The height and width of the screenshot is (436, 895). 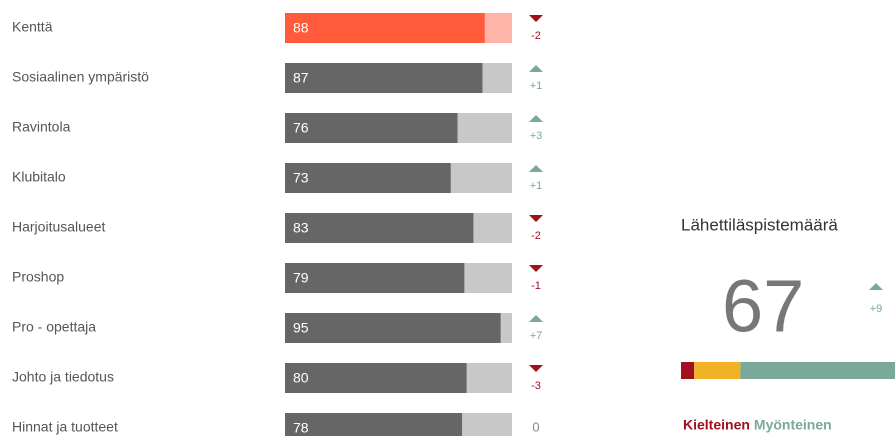 I want to click on change-label: +3, so click(x=536, y=136).